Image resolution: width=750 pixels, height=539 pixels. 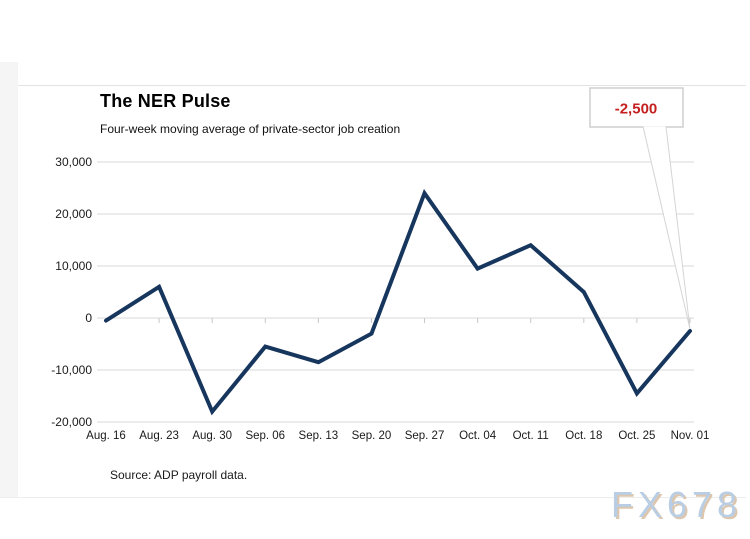 What do you see at coordinates (531, 436) in the screenshot?
I see `x-axis-label: Oct. 11` at bounding box center [531, 436].